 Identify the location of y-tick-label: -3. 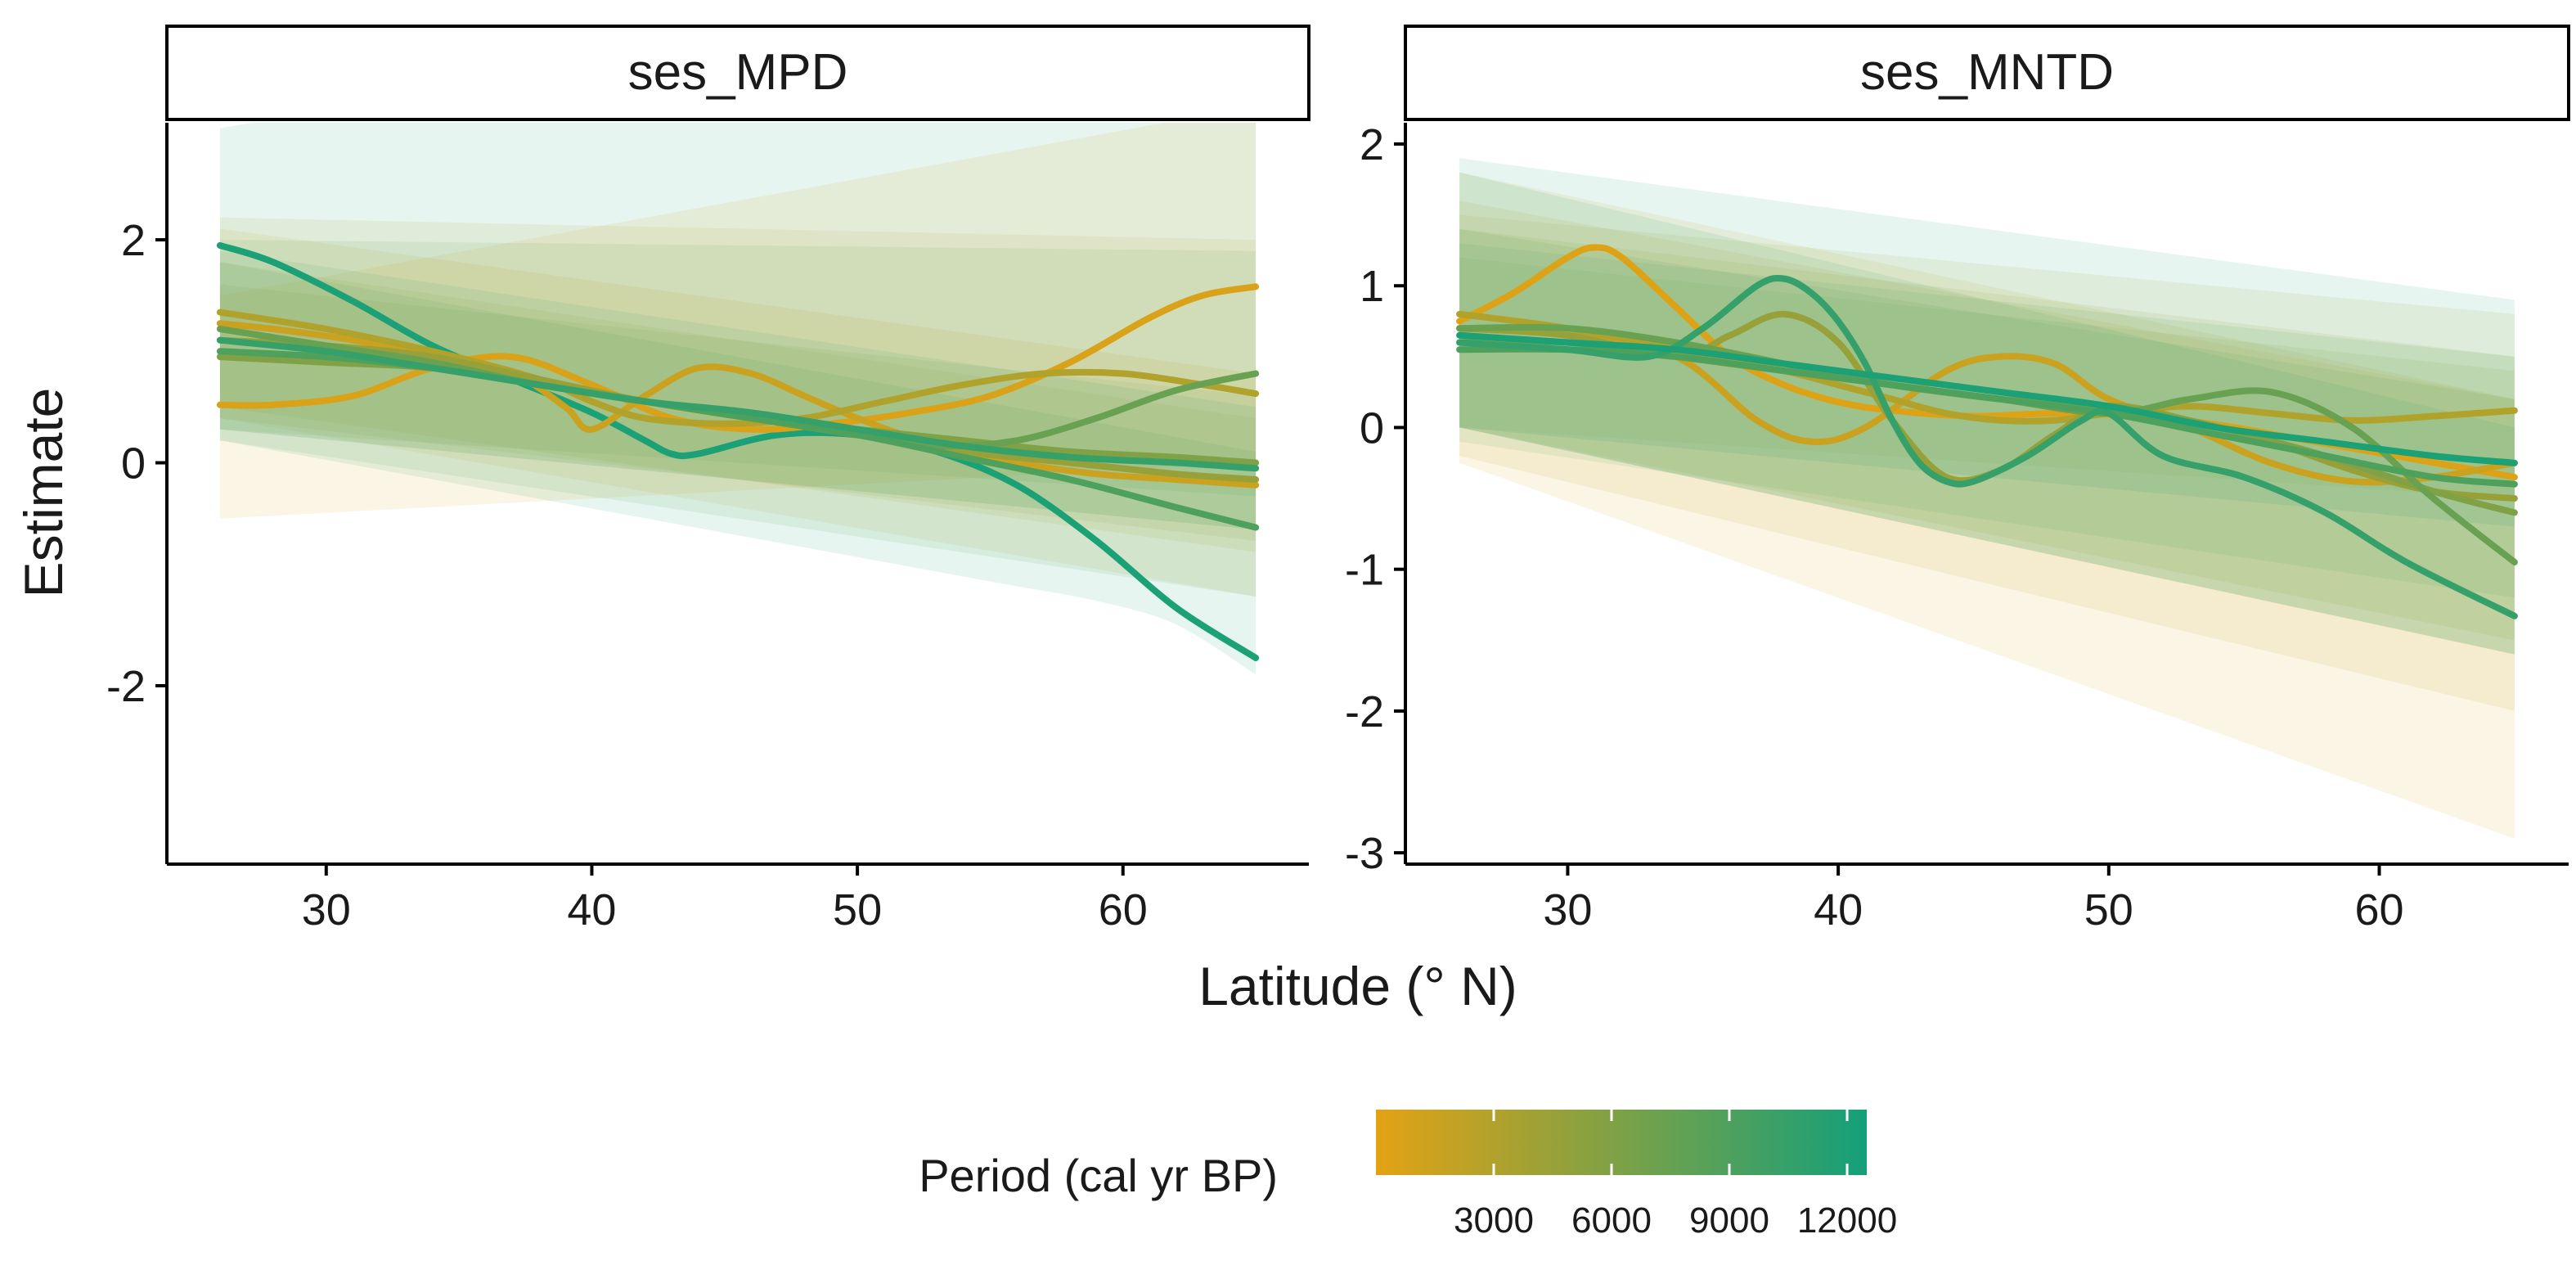
(1364, 853).